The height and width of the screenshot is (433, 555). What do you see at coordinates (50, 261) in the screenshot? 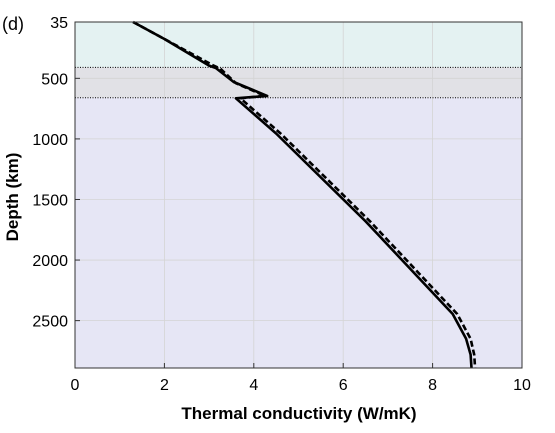
I see `y-tick-label: 2000` at bounding box center [50, 261].